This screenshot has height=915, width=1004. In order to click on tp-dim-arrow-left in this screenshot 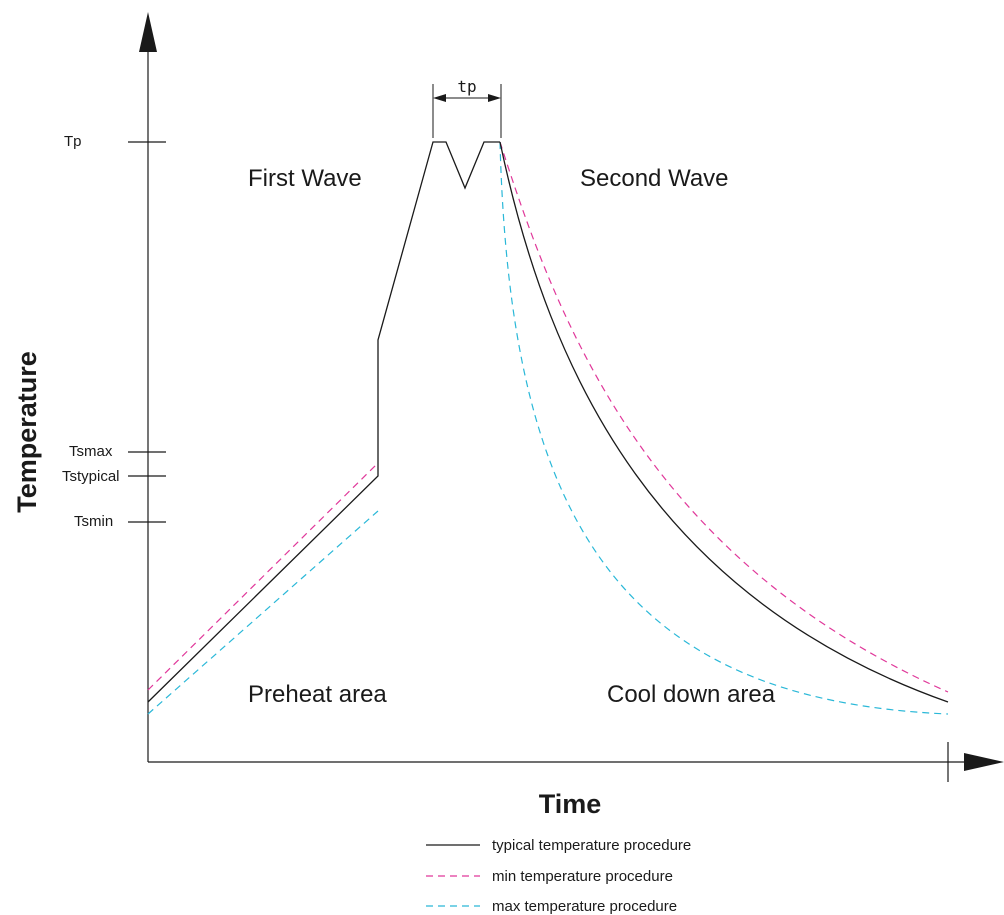, I will do `click(439, 98)`.